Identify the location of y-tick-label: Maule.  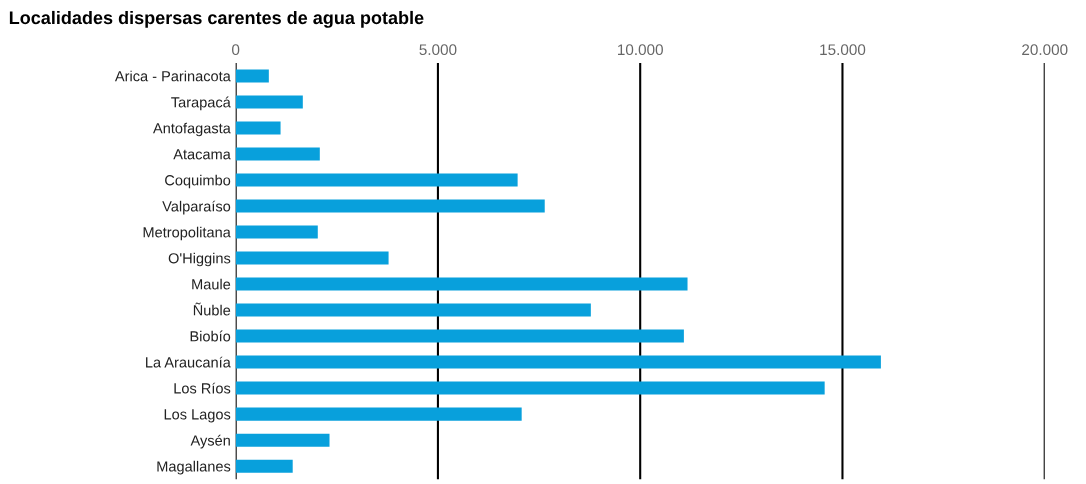
(211, 284).